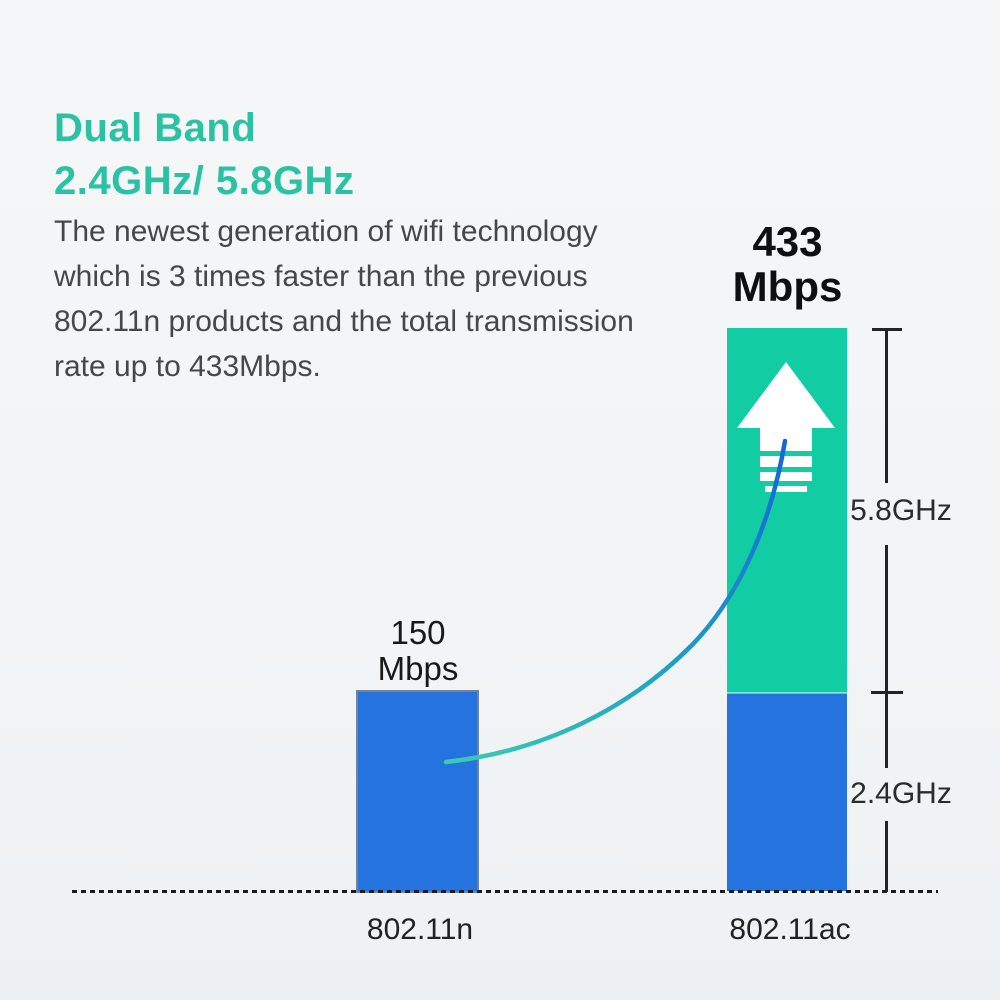  What do you see at coordinates (787, 286) in the screenshot?
I see `value-433-unit: Mbps` at bounding box center [787, 286].